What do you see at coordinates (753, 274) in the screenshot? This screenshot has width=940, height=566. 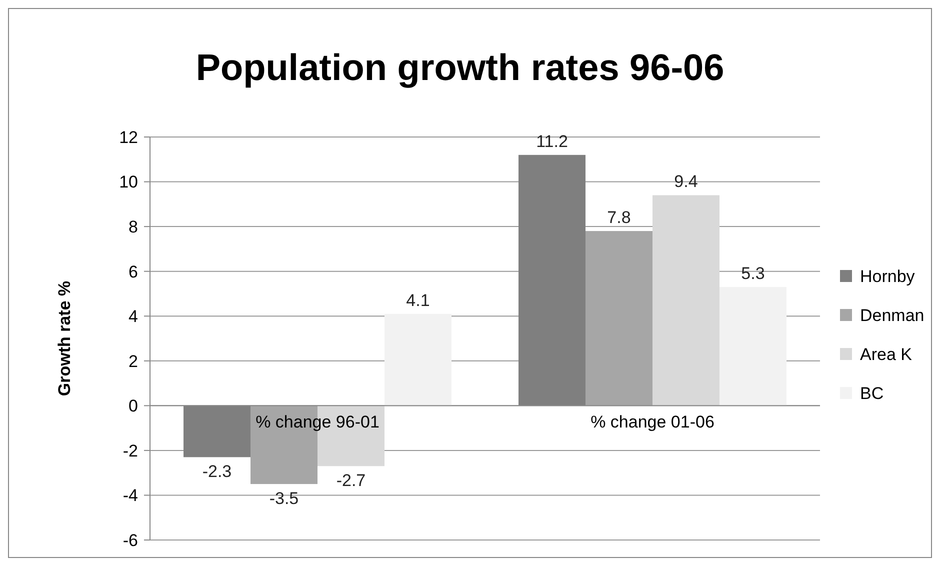 I see `data-label: 5.3` at bounding box center [753, 274].